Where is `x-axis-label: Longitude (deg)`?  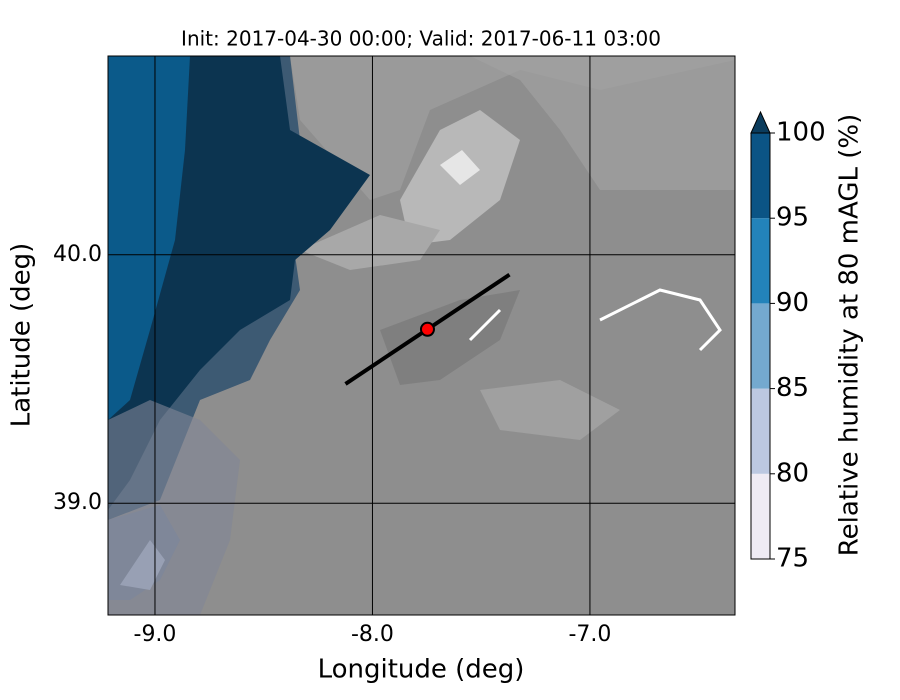 x-axis-label: Longitude (deg) is located at coordinates (421, 670).